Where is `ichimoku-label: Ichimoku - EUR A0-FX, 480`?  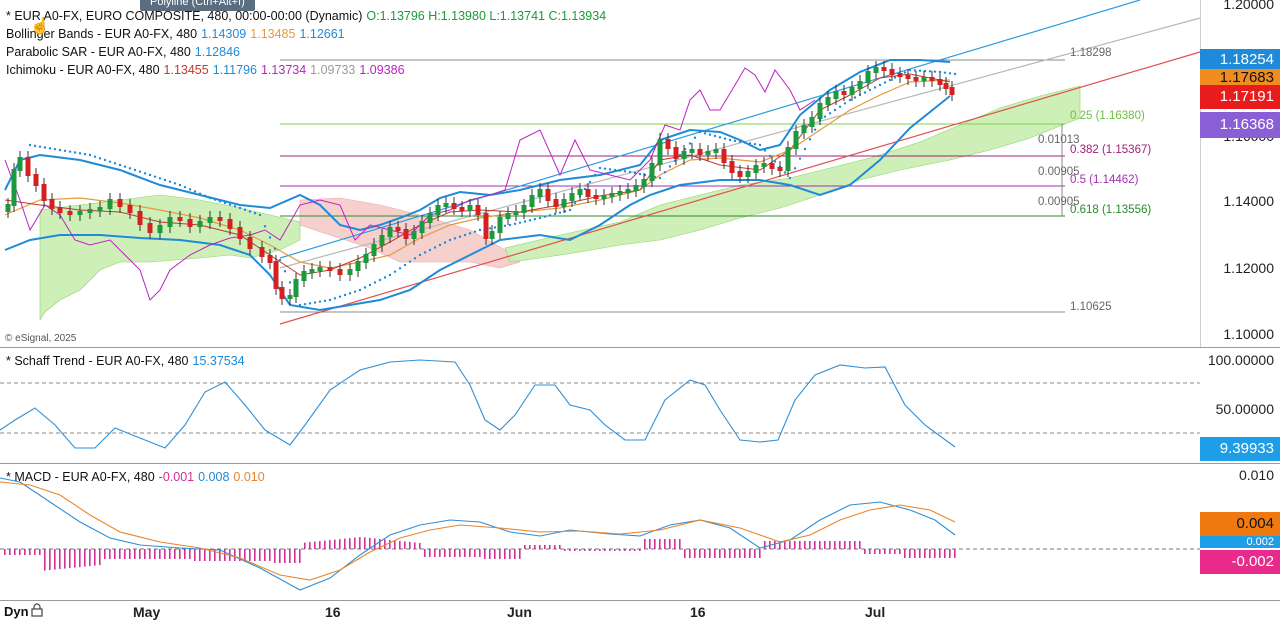
ichimoku-label: Ichimoku - EUR A0-FX, 480 is located at coordinates (83, 70).